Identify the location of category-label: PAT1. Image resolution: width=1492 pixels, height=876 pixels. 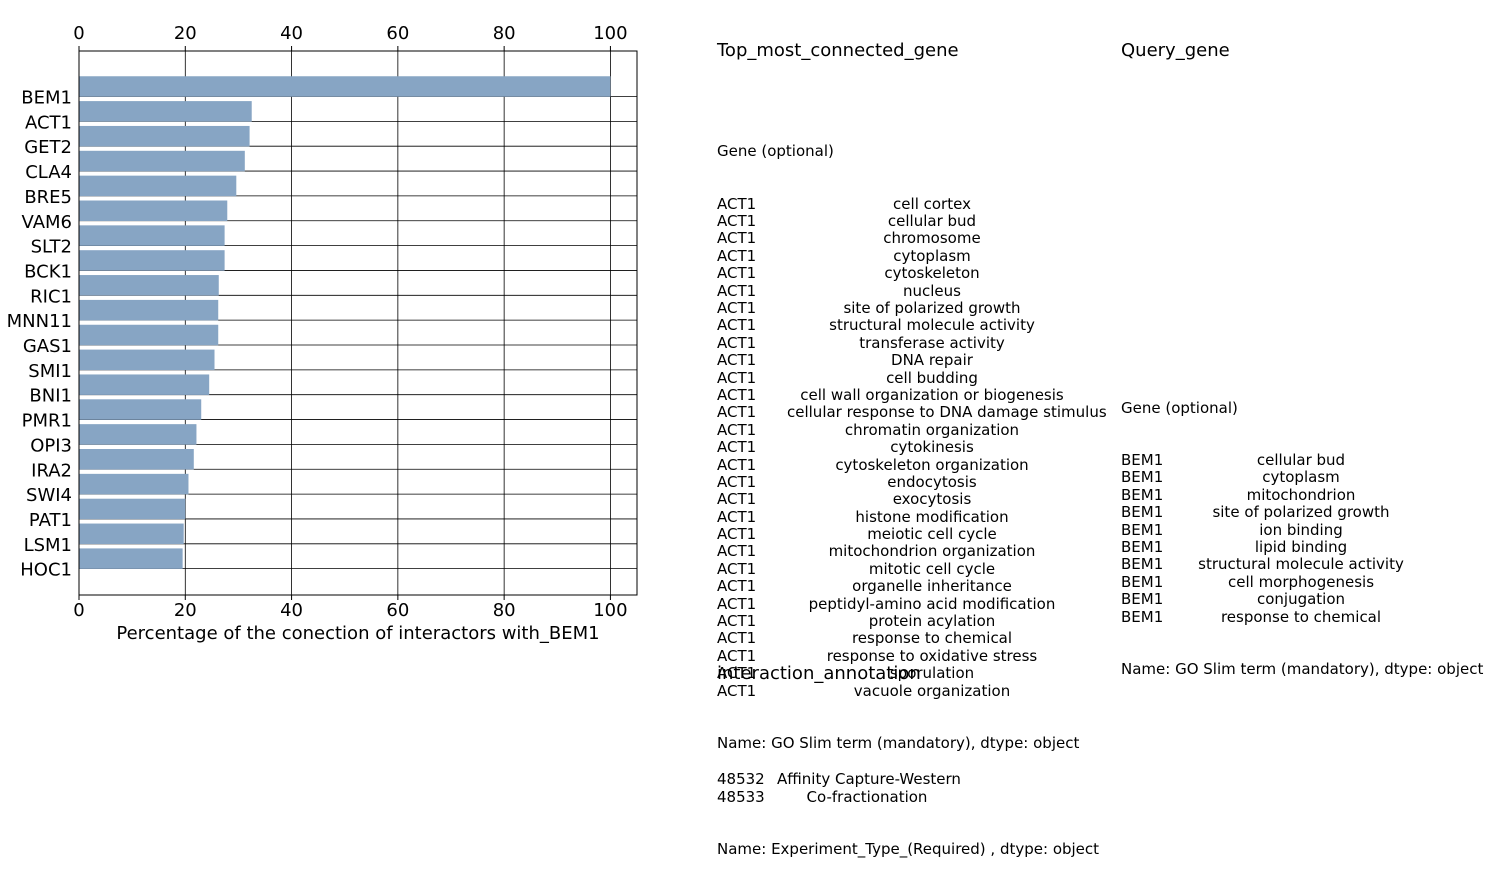
(50, 520).